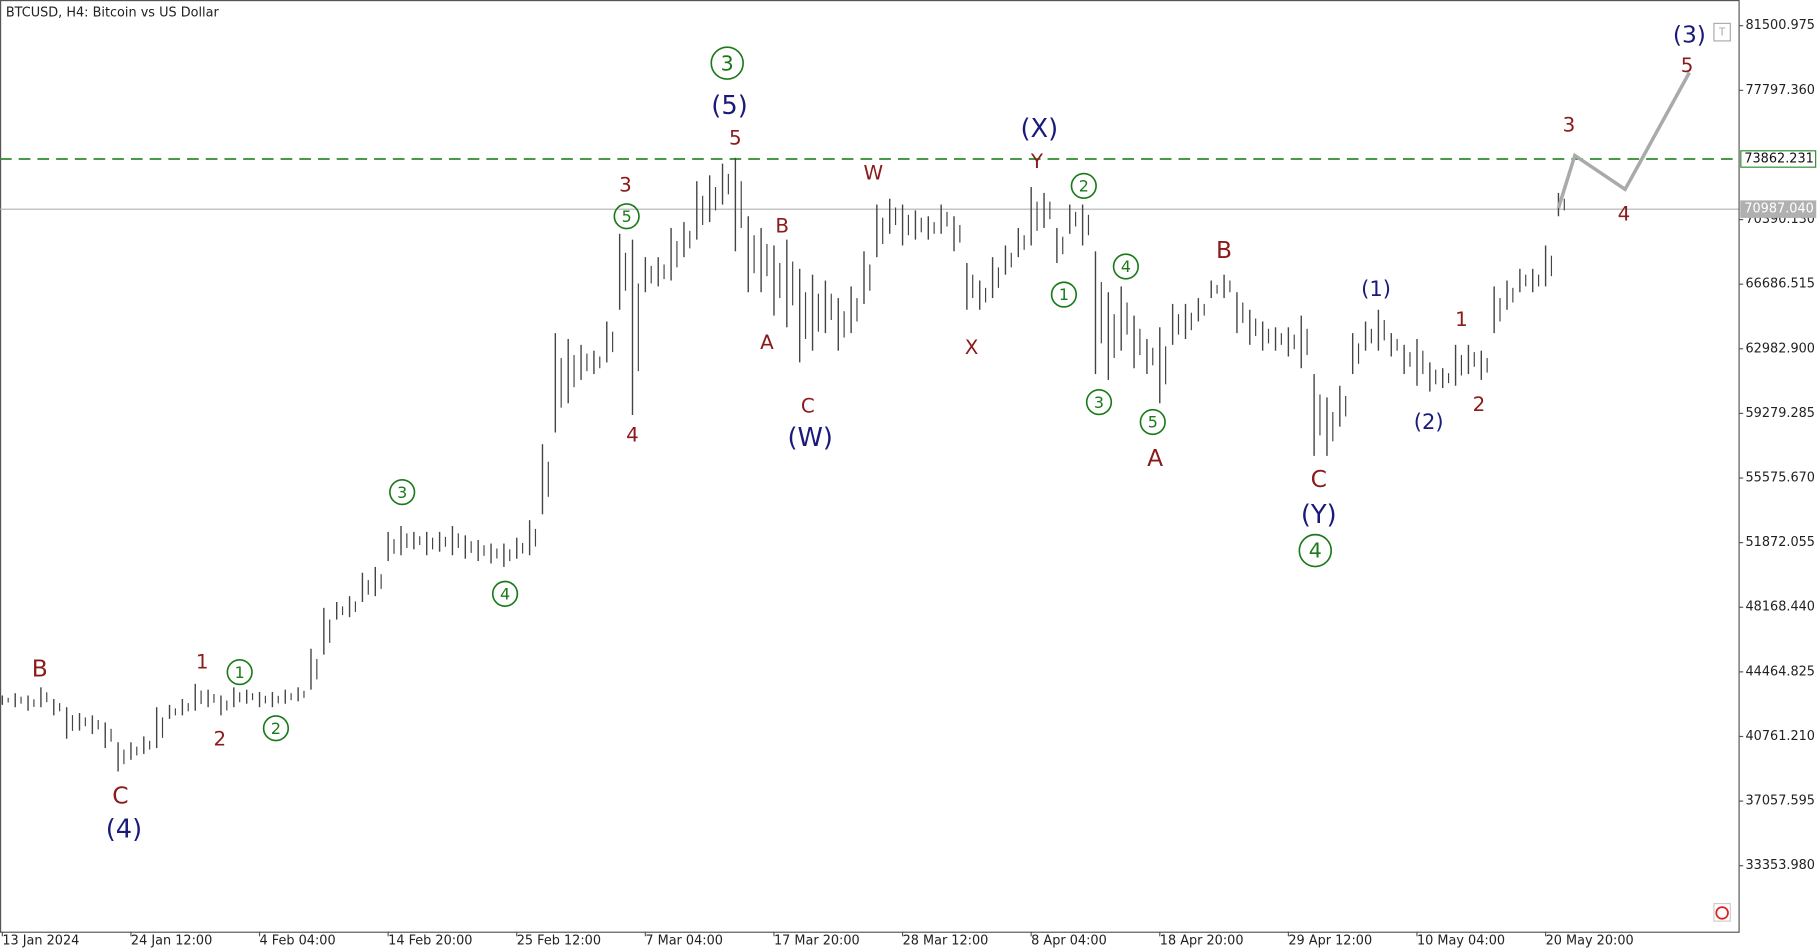 Image resolution: width=1818 pixels, height=952 pixels. Describe the element at coordinates (1040, 129) in the screenshot. I see `wave-label: (X)` at that location.